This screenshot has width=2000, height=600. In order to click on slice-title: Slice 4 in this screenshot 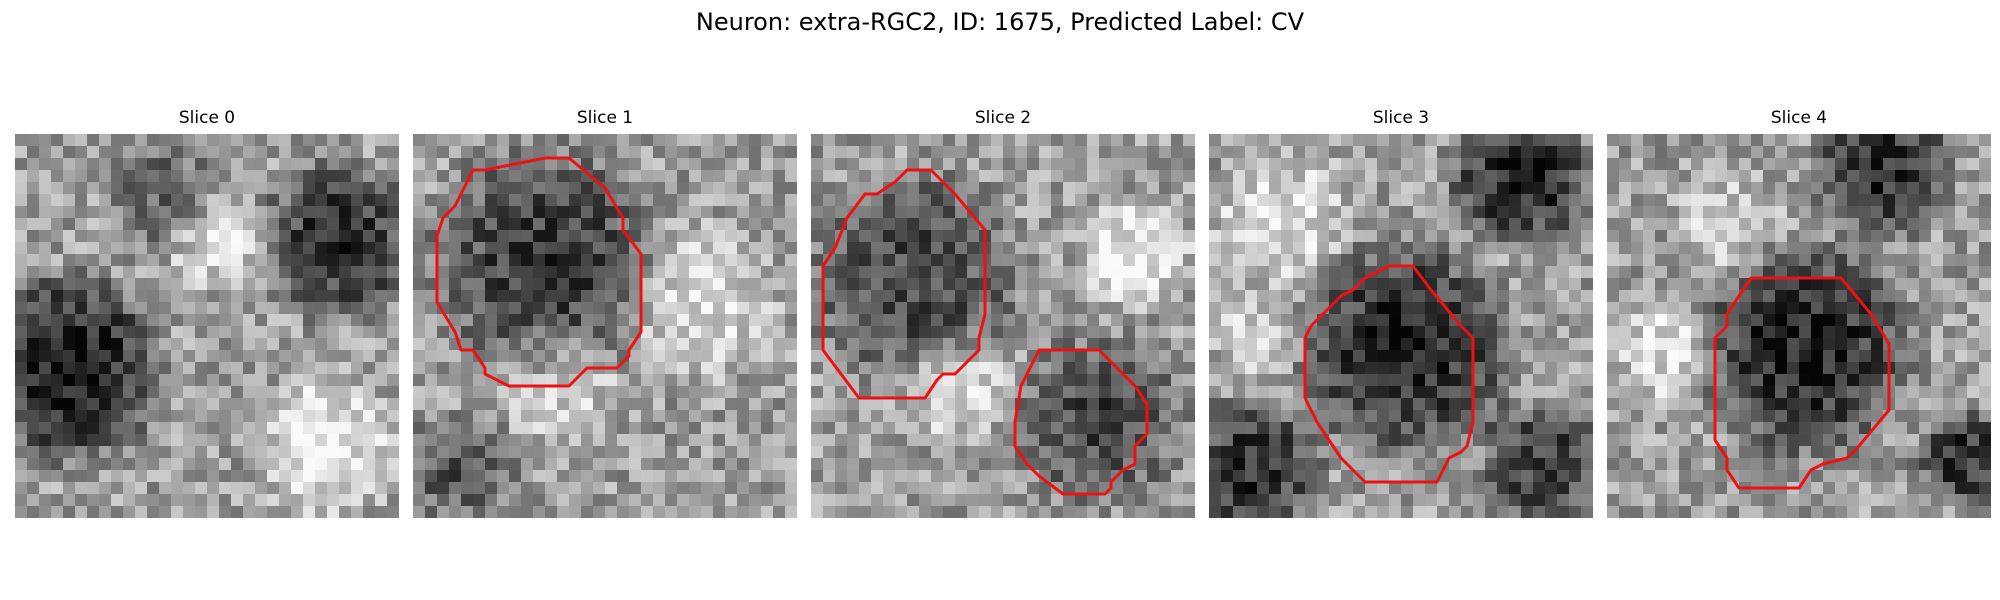, I will do `click(1799, 118)`.